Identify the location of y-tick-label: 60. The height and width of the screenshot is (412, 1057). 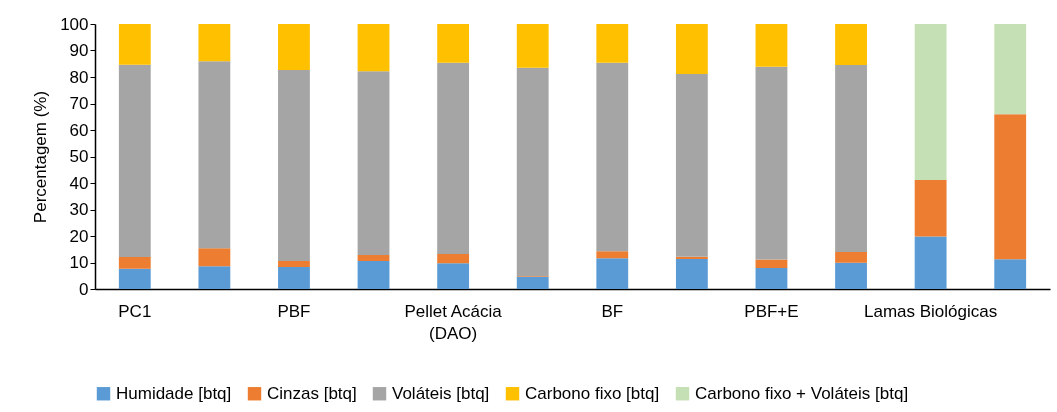
(79, 130).